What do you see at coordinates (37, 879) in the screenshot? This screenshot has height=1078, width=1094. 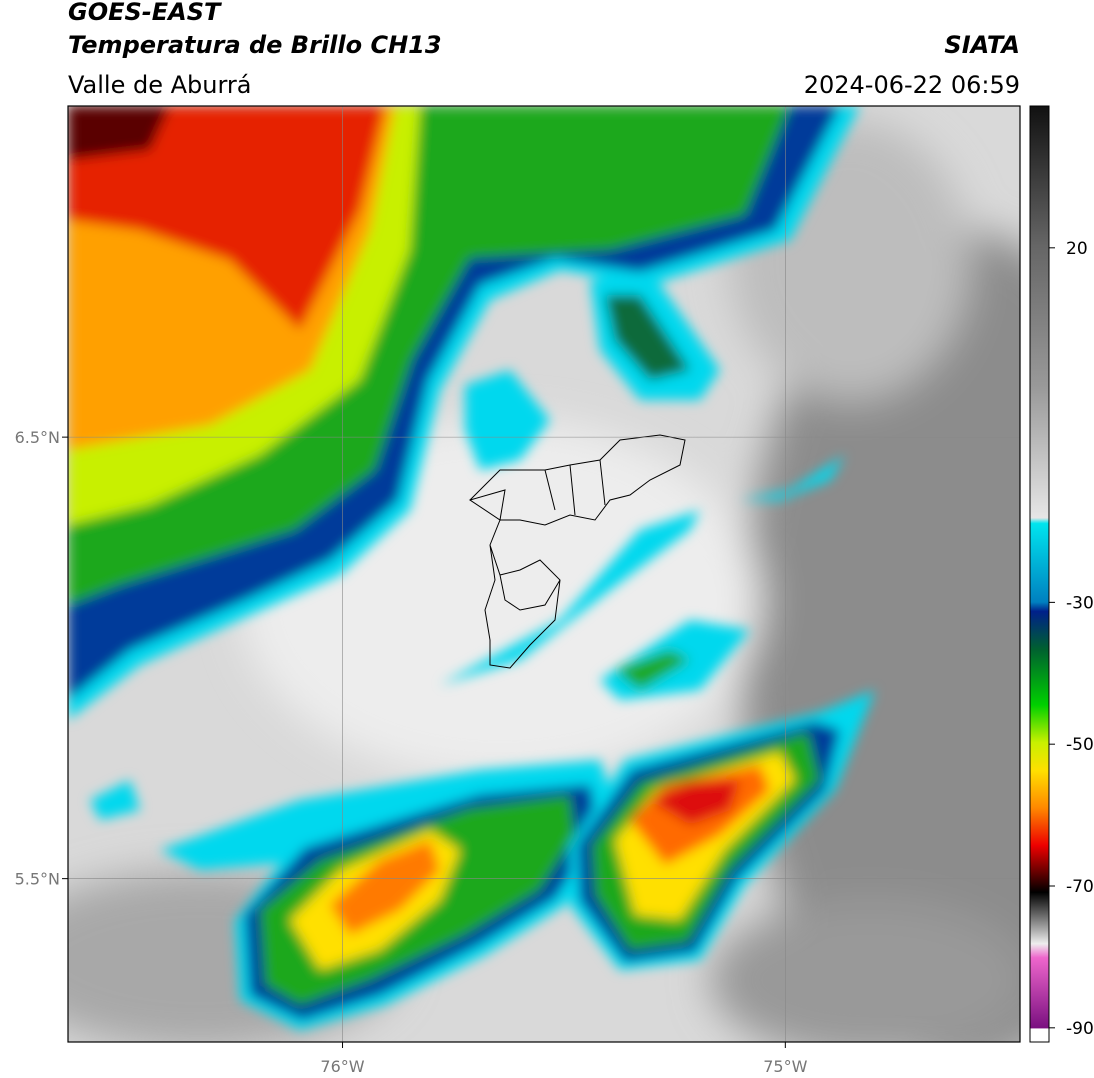 I see `y-tick-label: 5.5°N` at bounding box center [37, 879].